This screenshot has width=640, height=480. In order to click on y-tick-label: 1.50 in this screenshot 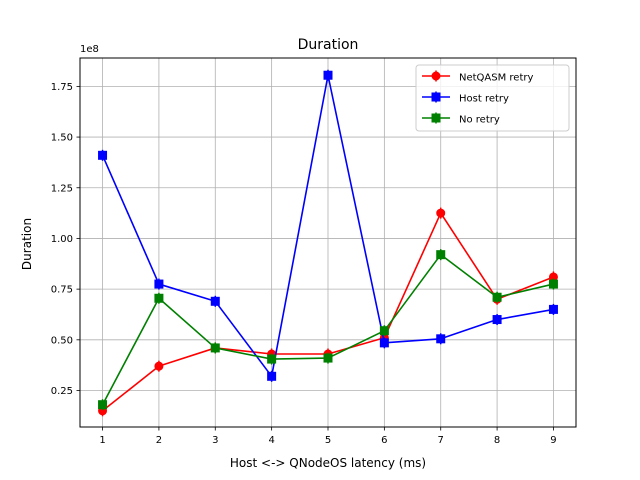, I will do `click(62, 138)`.